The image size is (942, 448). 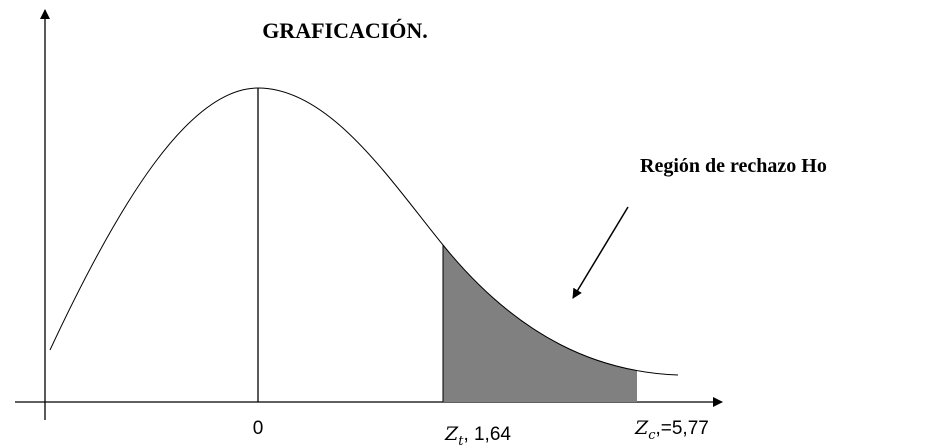 I want to click on subscript: t, so click(x=461, y=441).